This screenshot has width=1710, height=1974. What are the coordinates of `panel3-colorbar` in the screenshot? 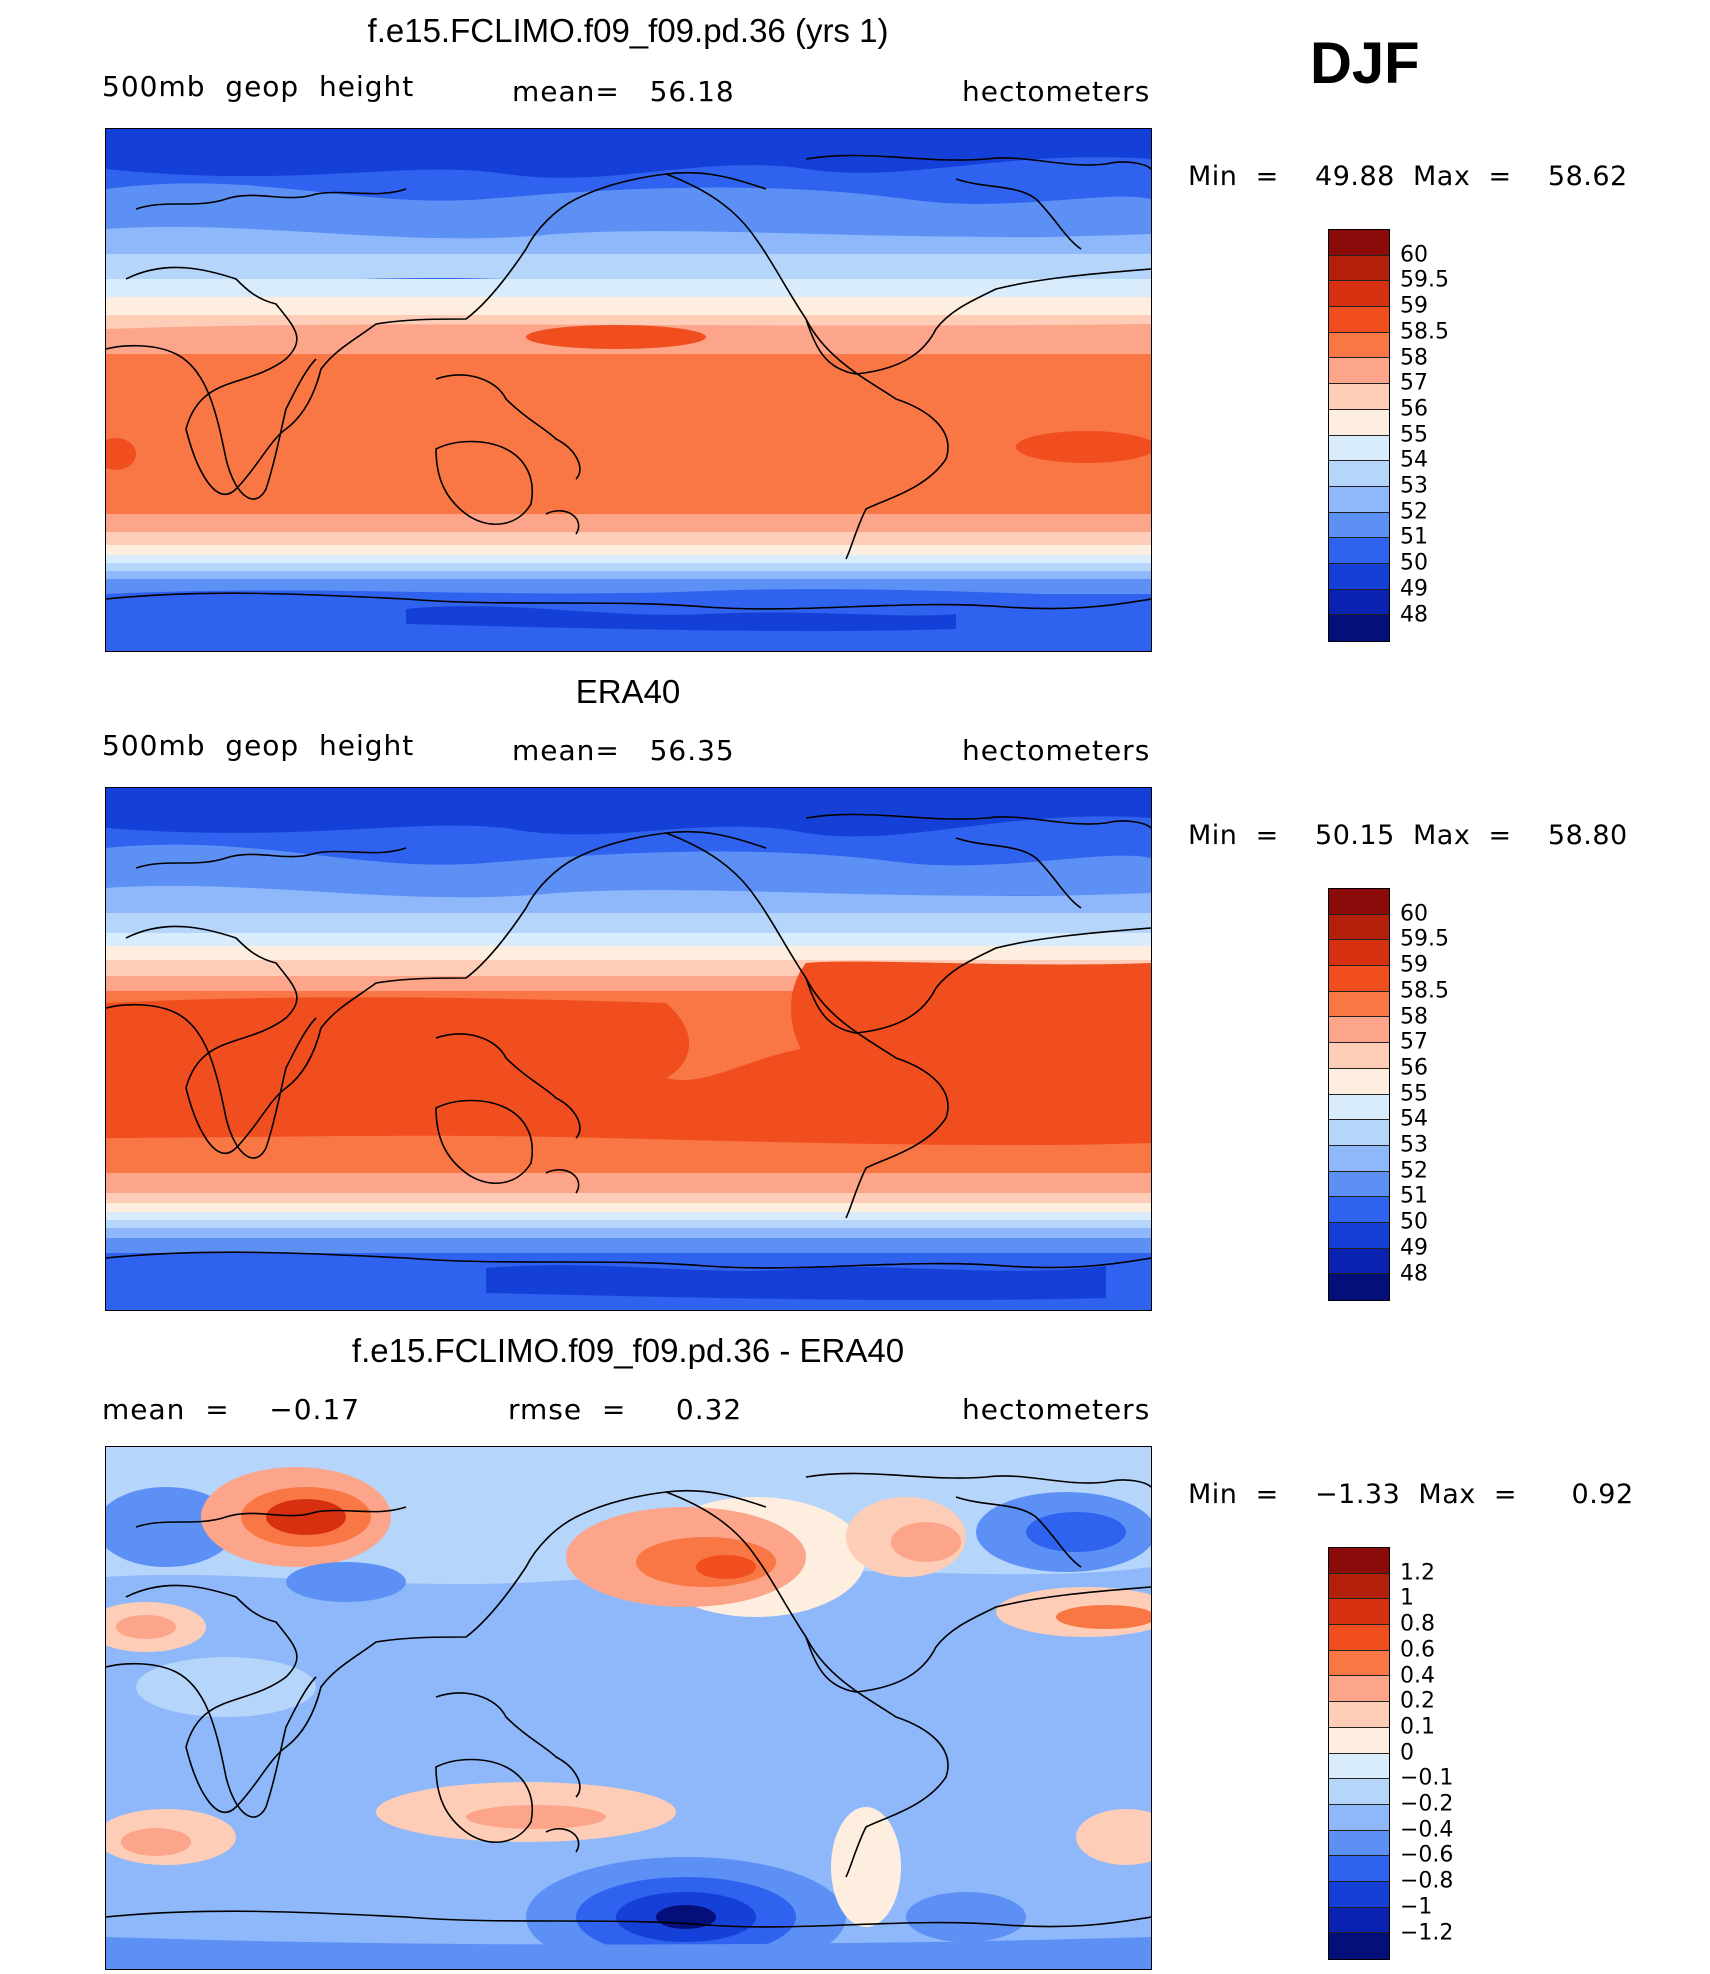 It's located at (1359, 1753).